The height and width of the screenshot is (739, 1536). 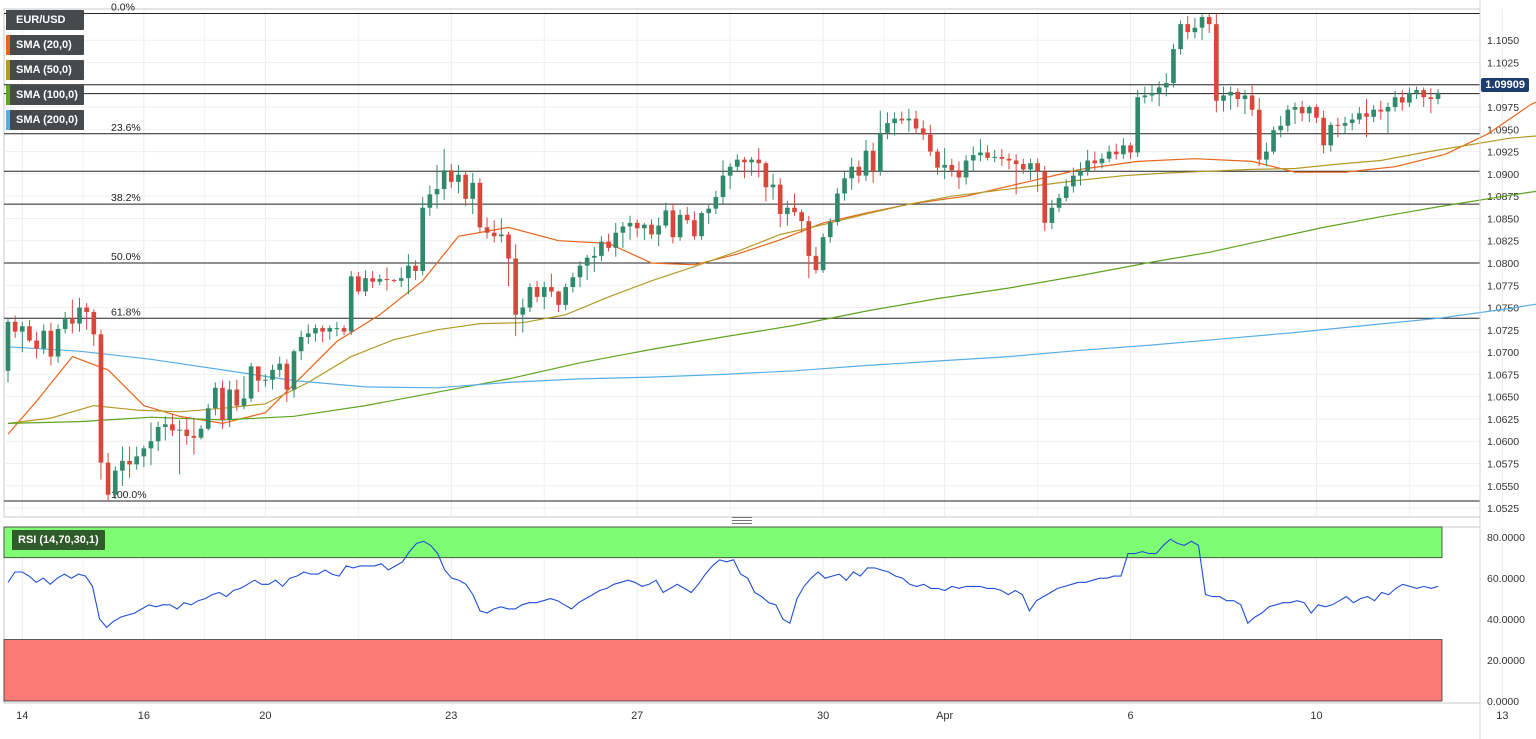 I want to click on x-tick-label: 10, so click(x=1316, y=716).